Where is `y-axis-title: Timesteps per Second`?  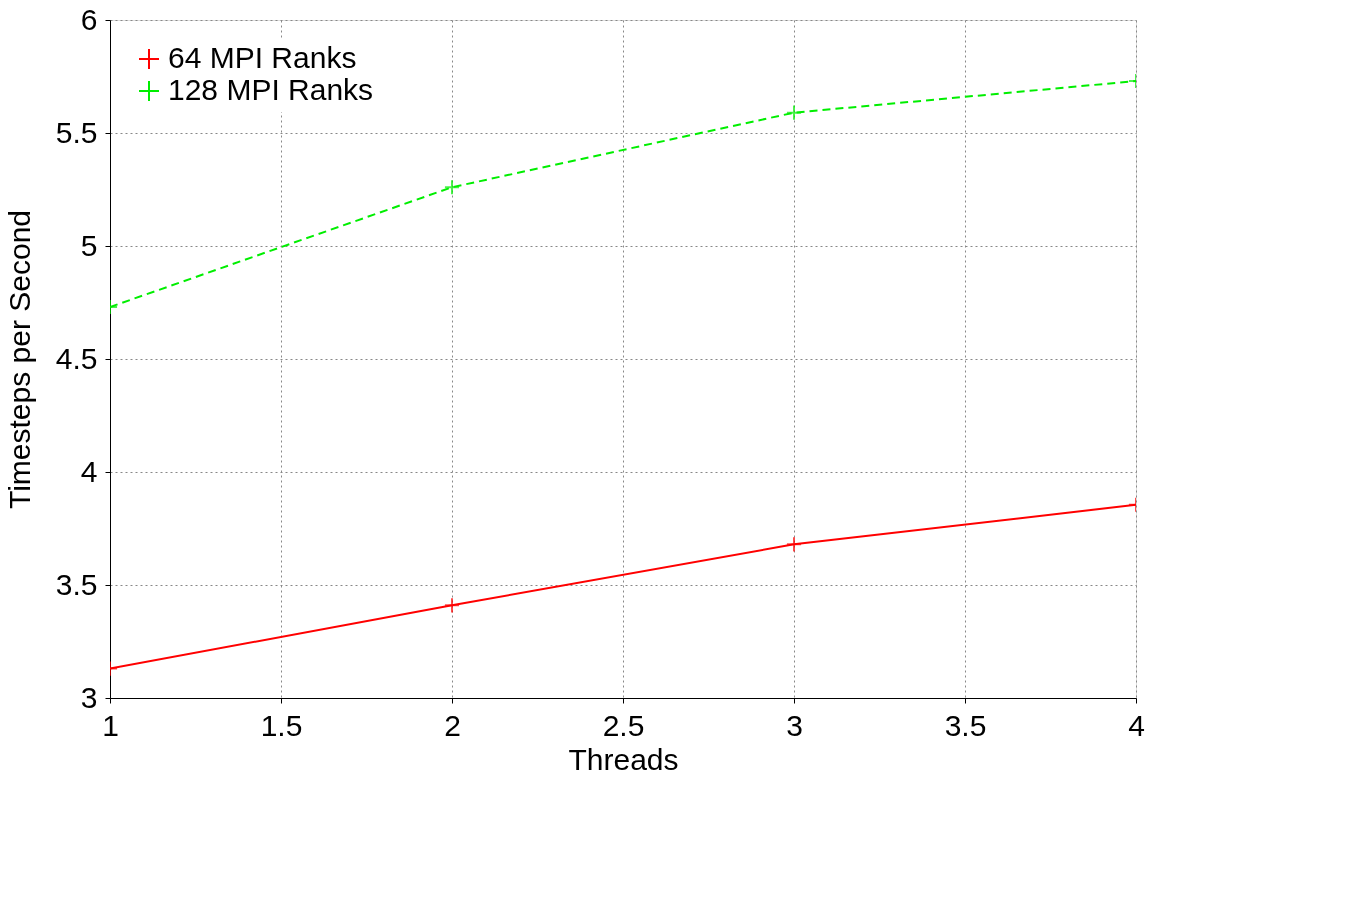
y-axis-title: Timesteps per Second is located at coordinates (19, 359).